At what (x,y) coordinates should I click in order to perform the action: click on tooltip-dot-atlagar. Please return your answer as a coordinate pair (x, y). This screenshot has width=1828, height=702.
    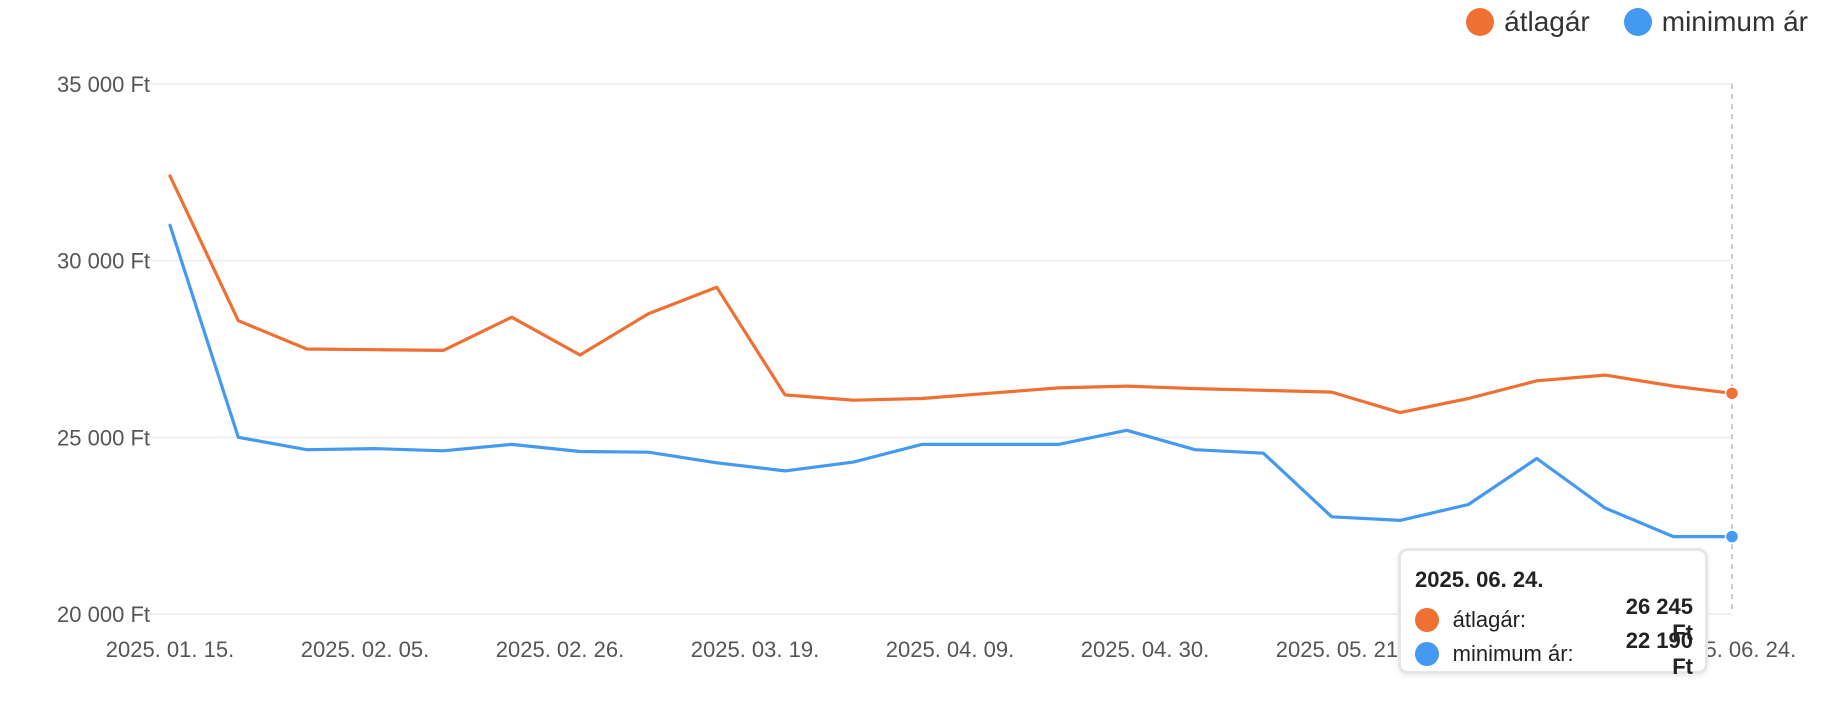
    Looking at the image, I should click on (1427, 620).